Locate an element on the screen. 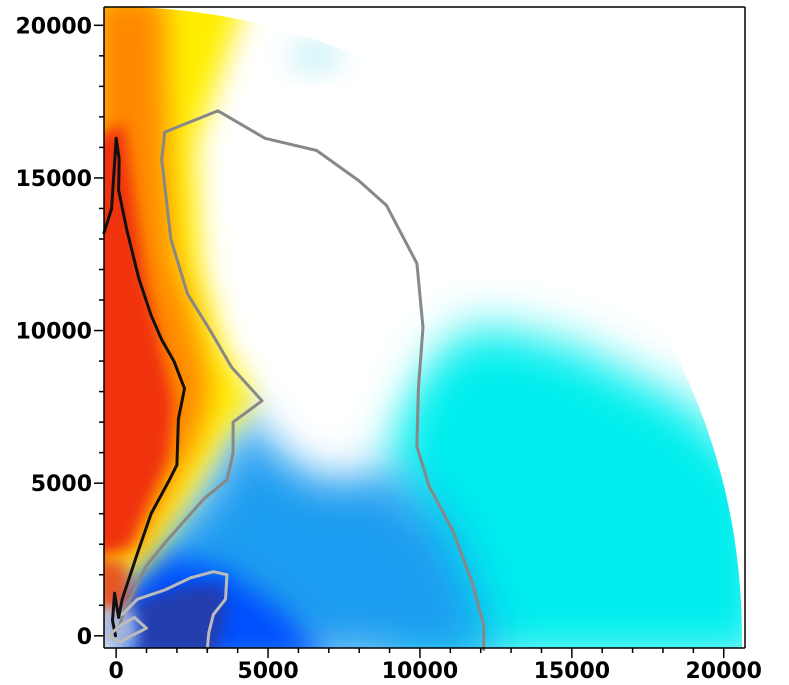 The height and width of the screenshot is (685, 789). field-region-red-base is located at coordinates (118, 584).